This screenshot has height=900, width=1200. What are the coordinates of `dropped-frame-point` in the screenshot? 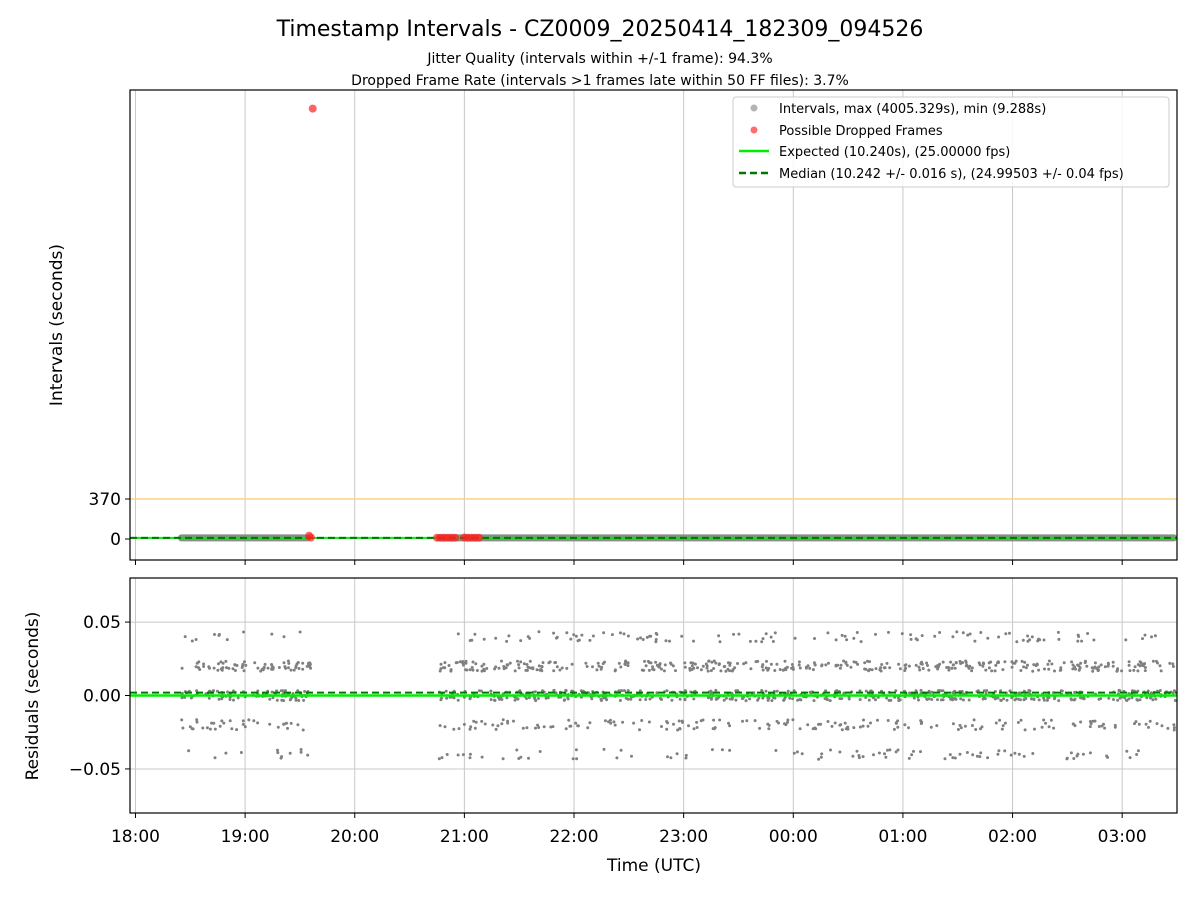 It's located at (479, 537).